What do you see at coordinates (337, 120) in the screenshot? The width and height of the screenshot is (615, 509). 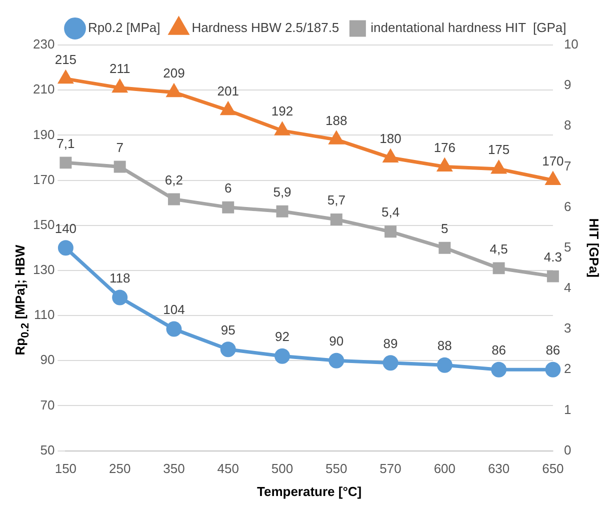 I see `data-label: 188` at bounding box center [337, 120].